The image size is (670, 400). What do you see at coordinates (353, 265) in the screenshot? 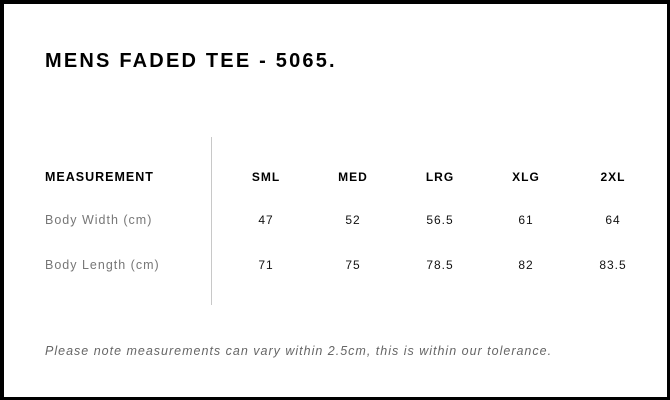
I see `table-cell: 75` at bounding box center [353, 265].